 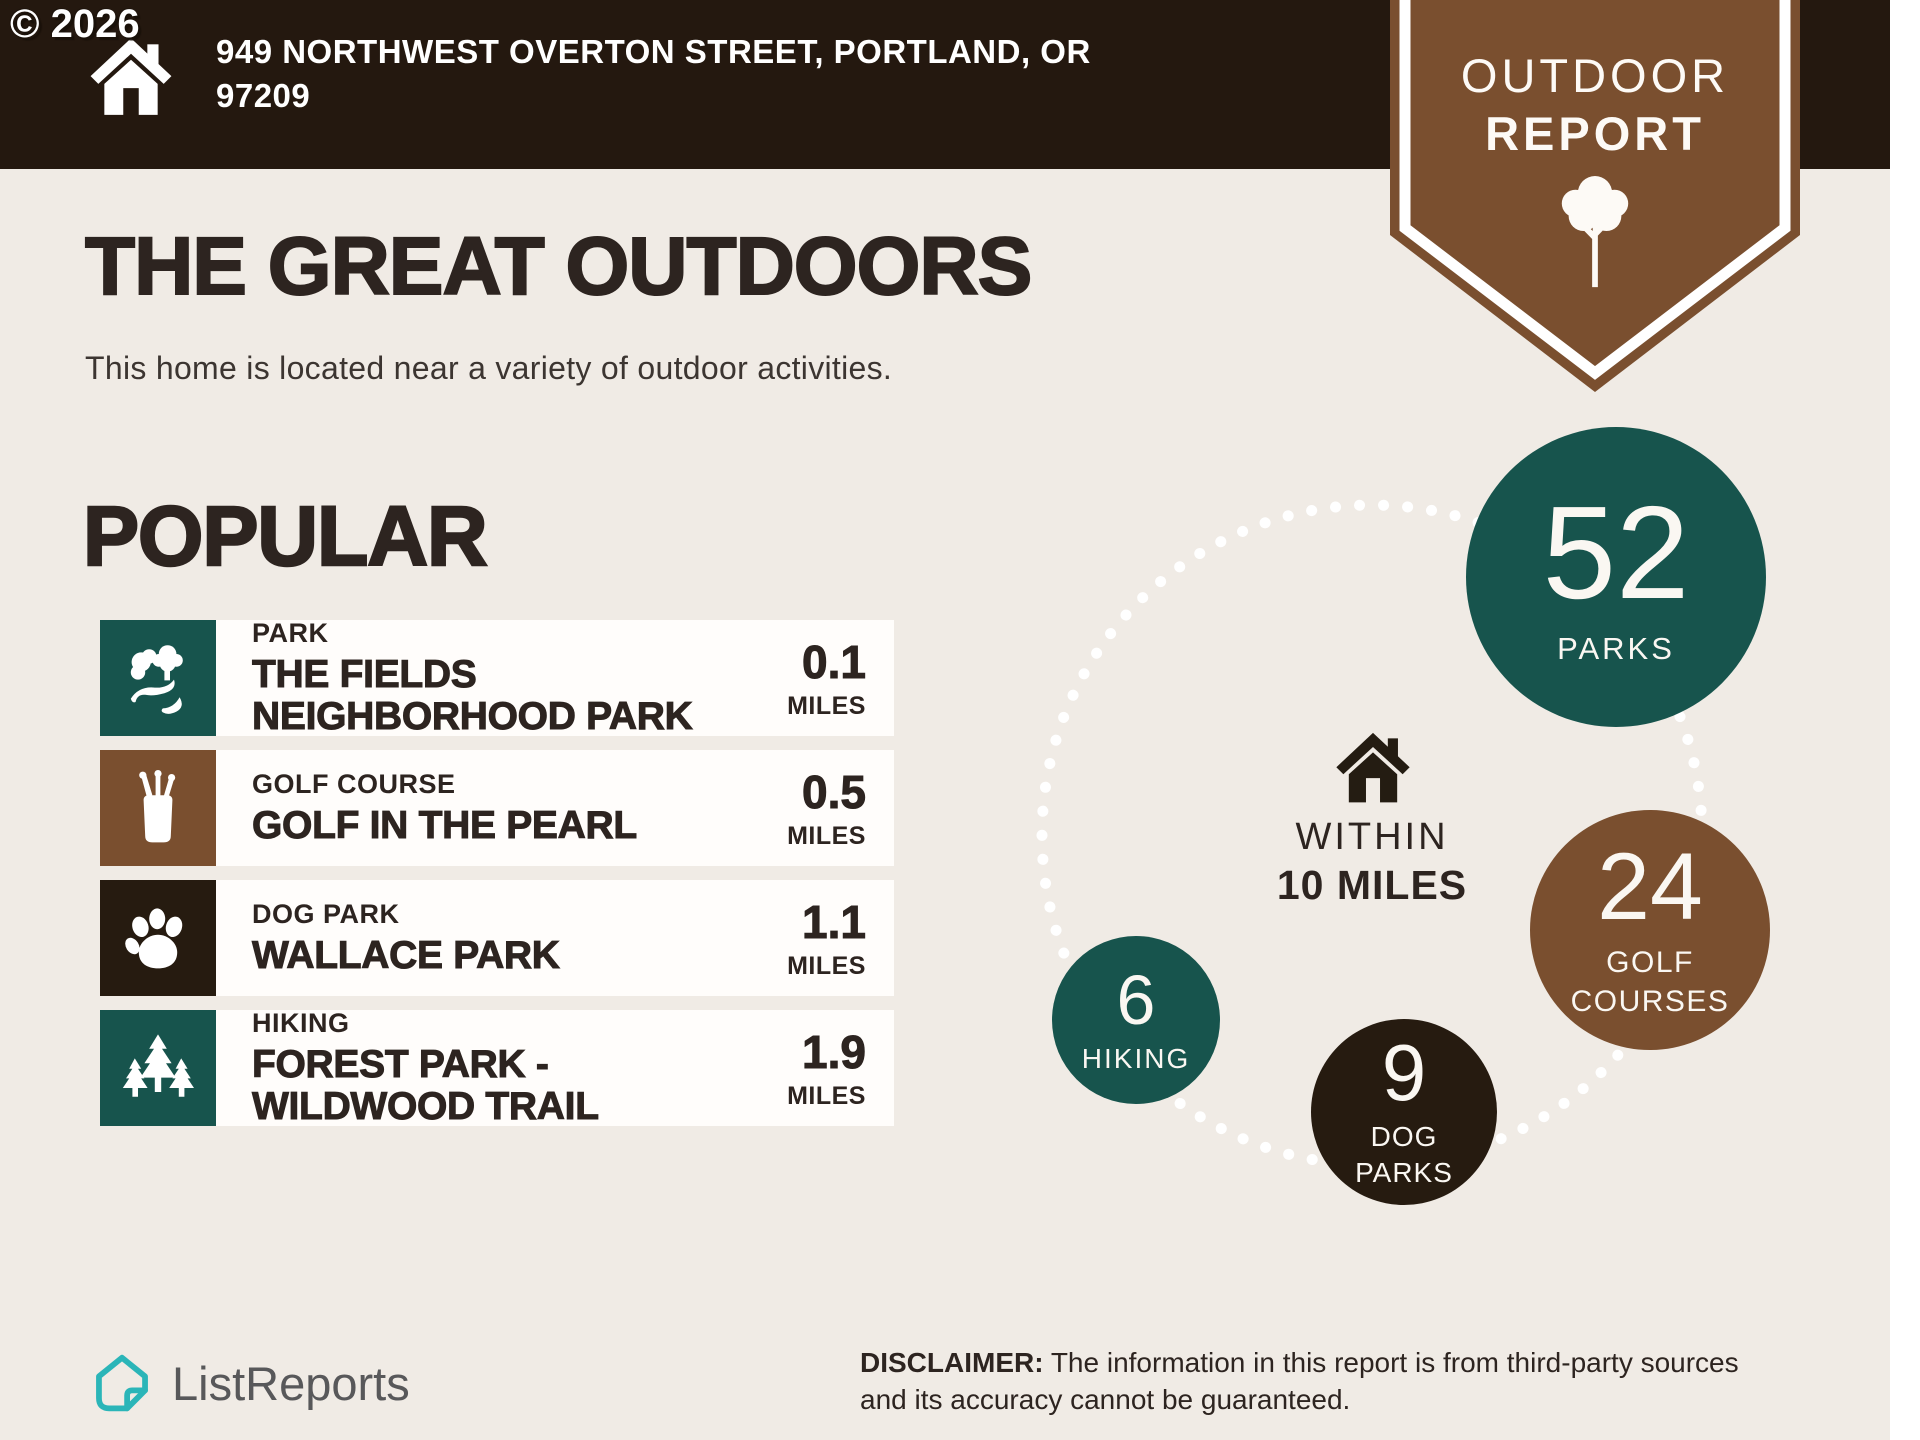 I want to click on list-item: DOG PARK WALLACE PARK 1.1 MILES, so click(x=497, y=938).